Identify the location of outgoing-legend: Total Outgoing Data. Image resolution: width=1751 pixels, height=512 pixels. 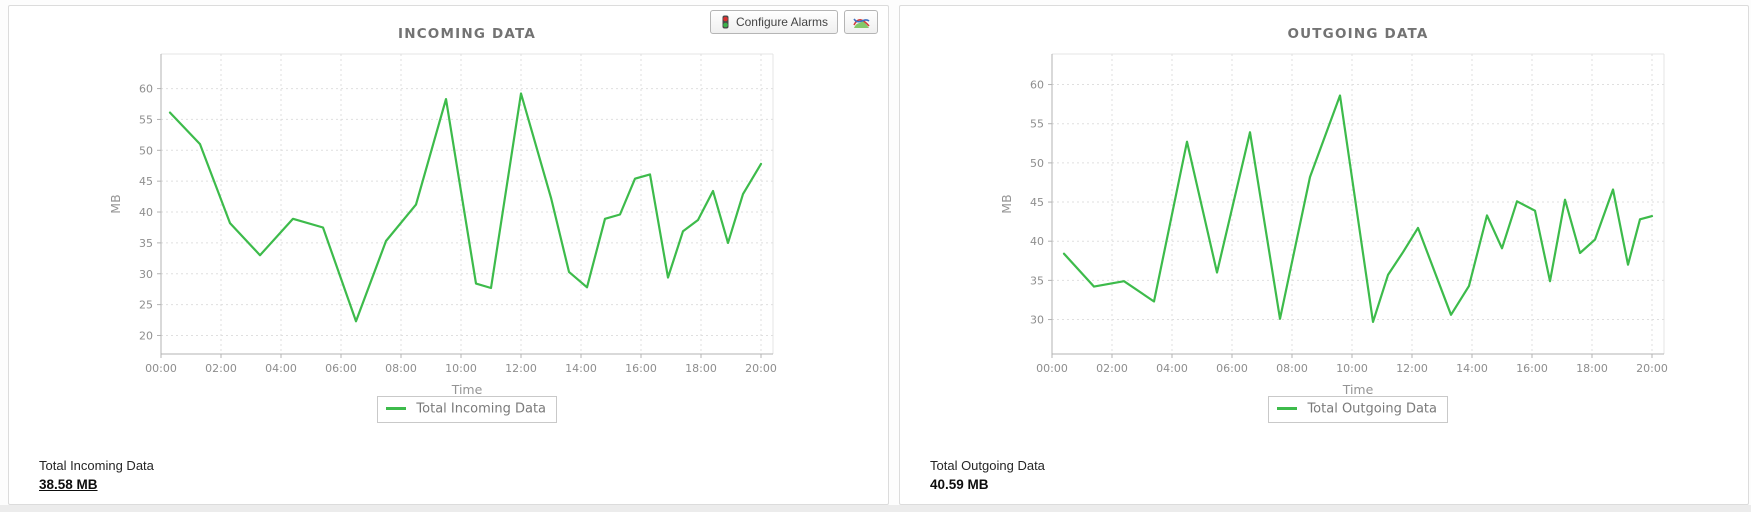
(1358, 409).